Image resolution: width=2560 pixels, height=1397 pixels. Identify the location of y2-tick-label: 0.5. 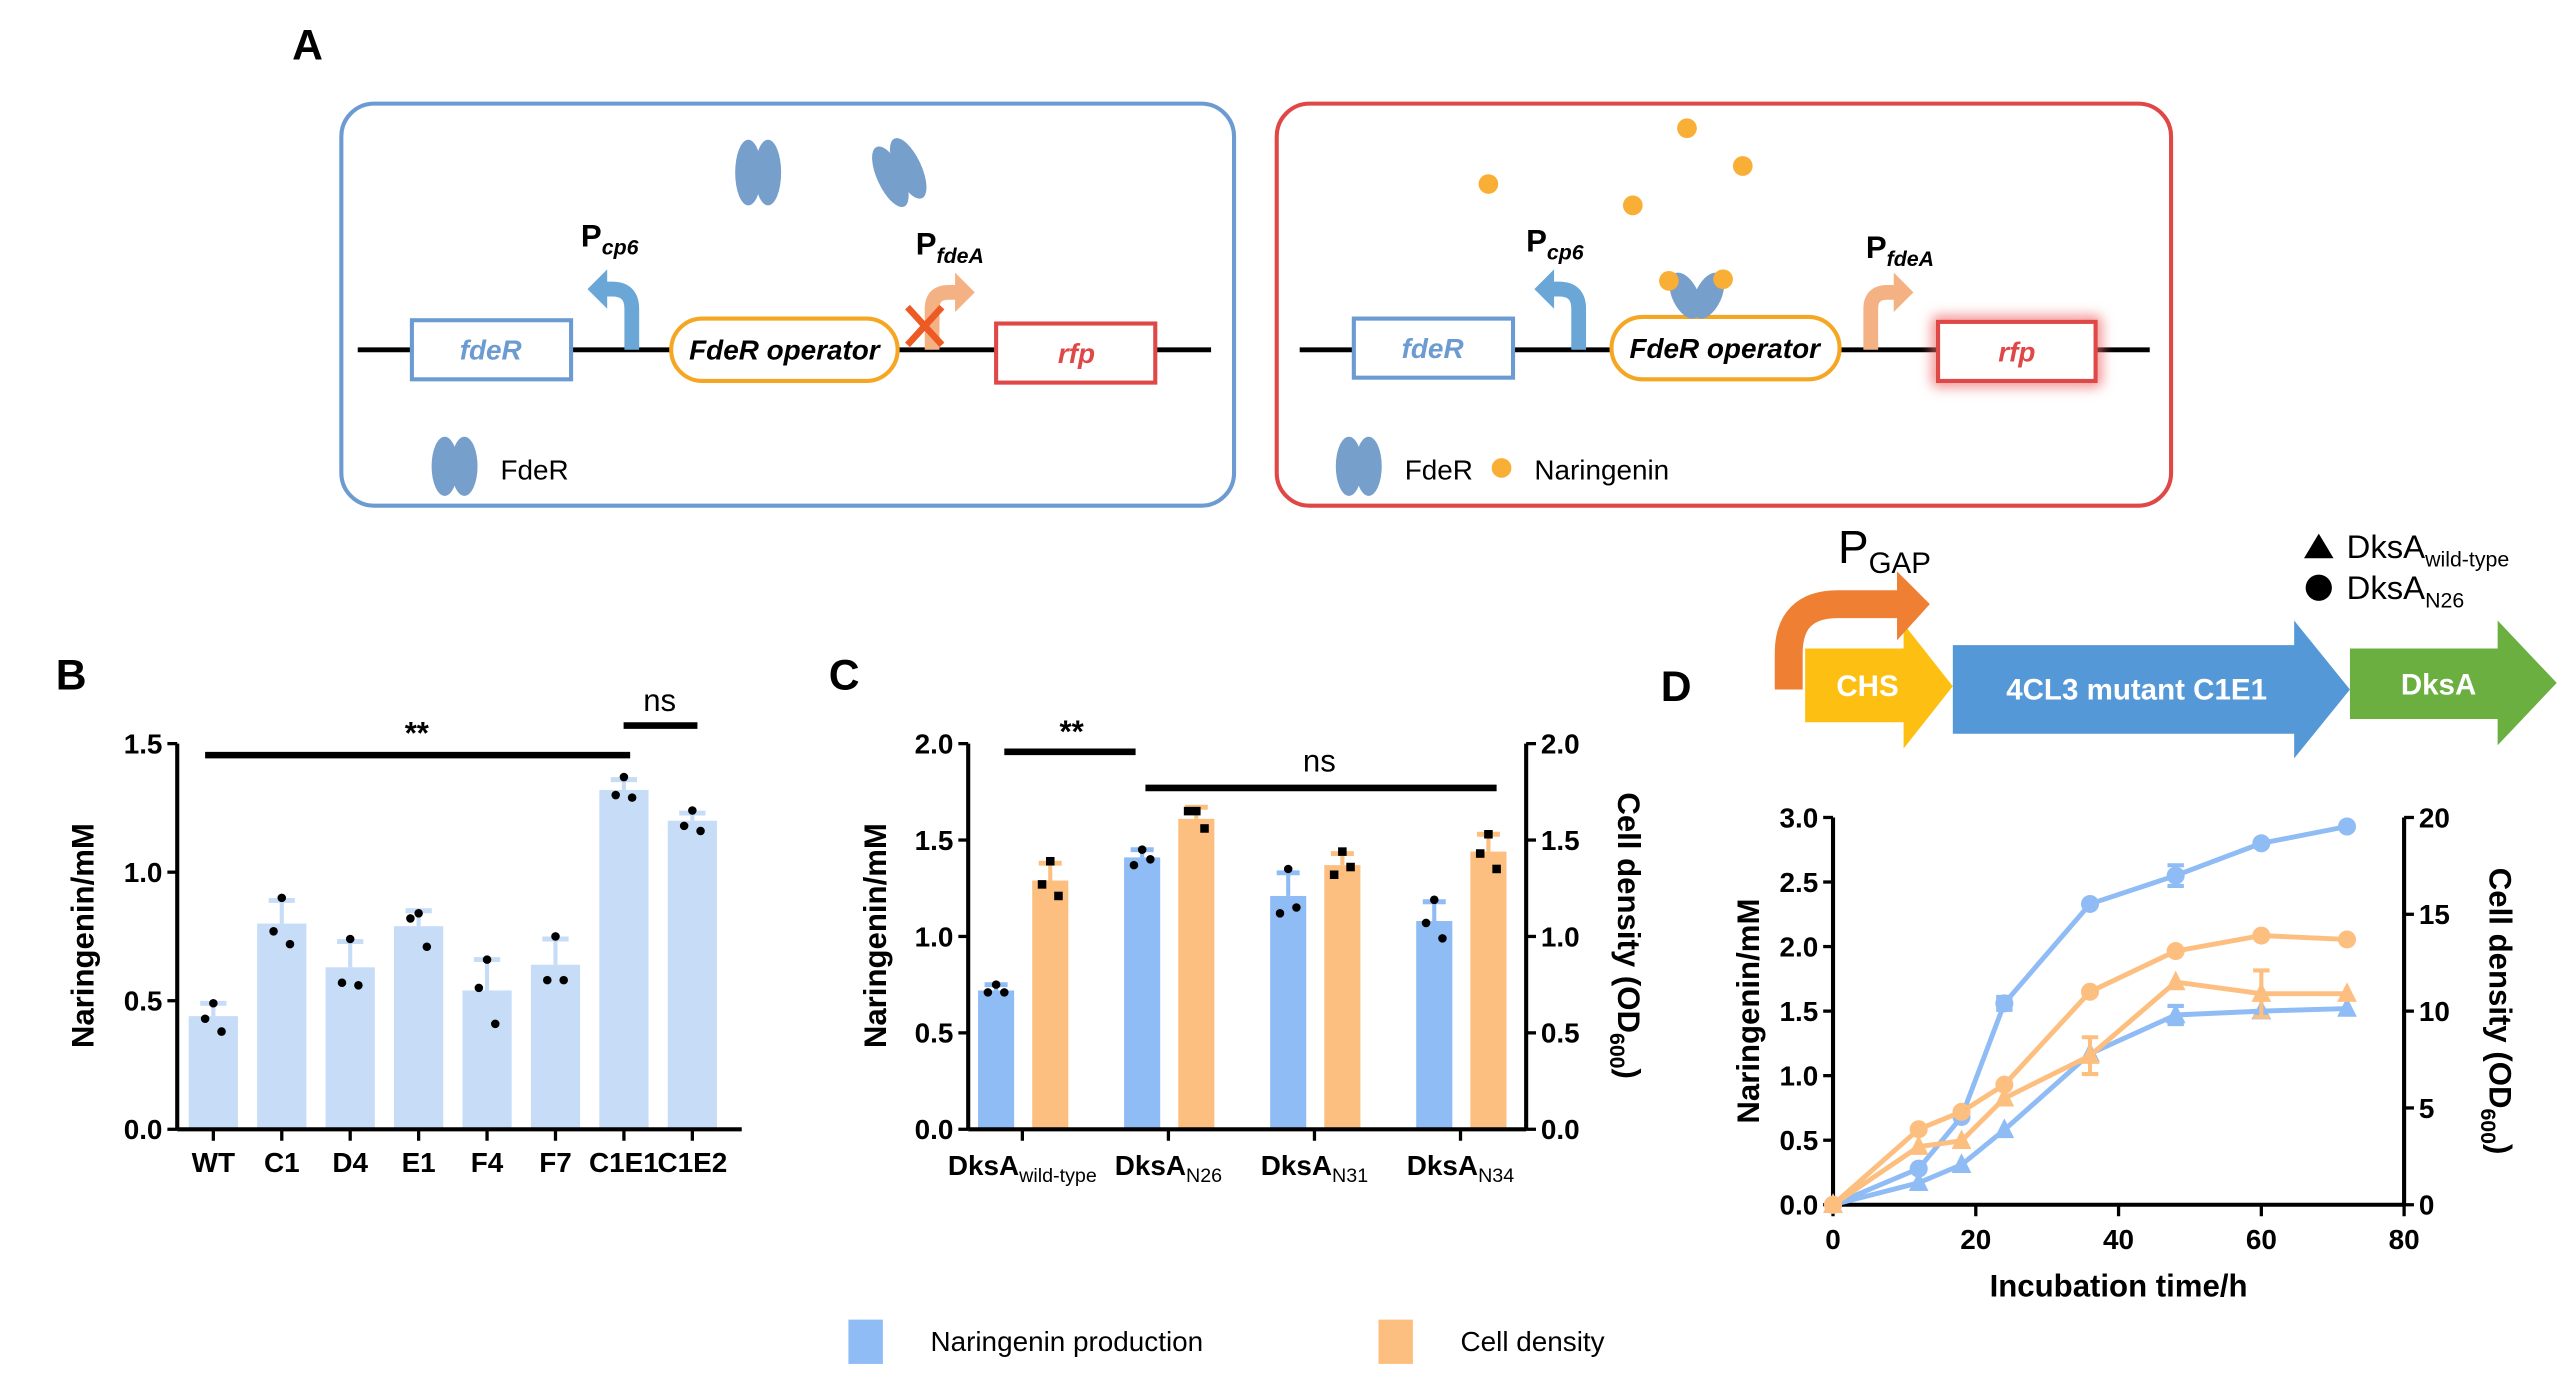
(1560, 1033).